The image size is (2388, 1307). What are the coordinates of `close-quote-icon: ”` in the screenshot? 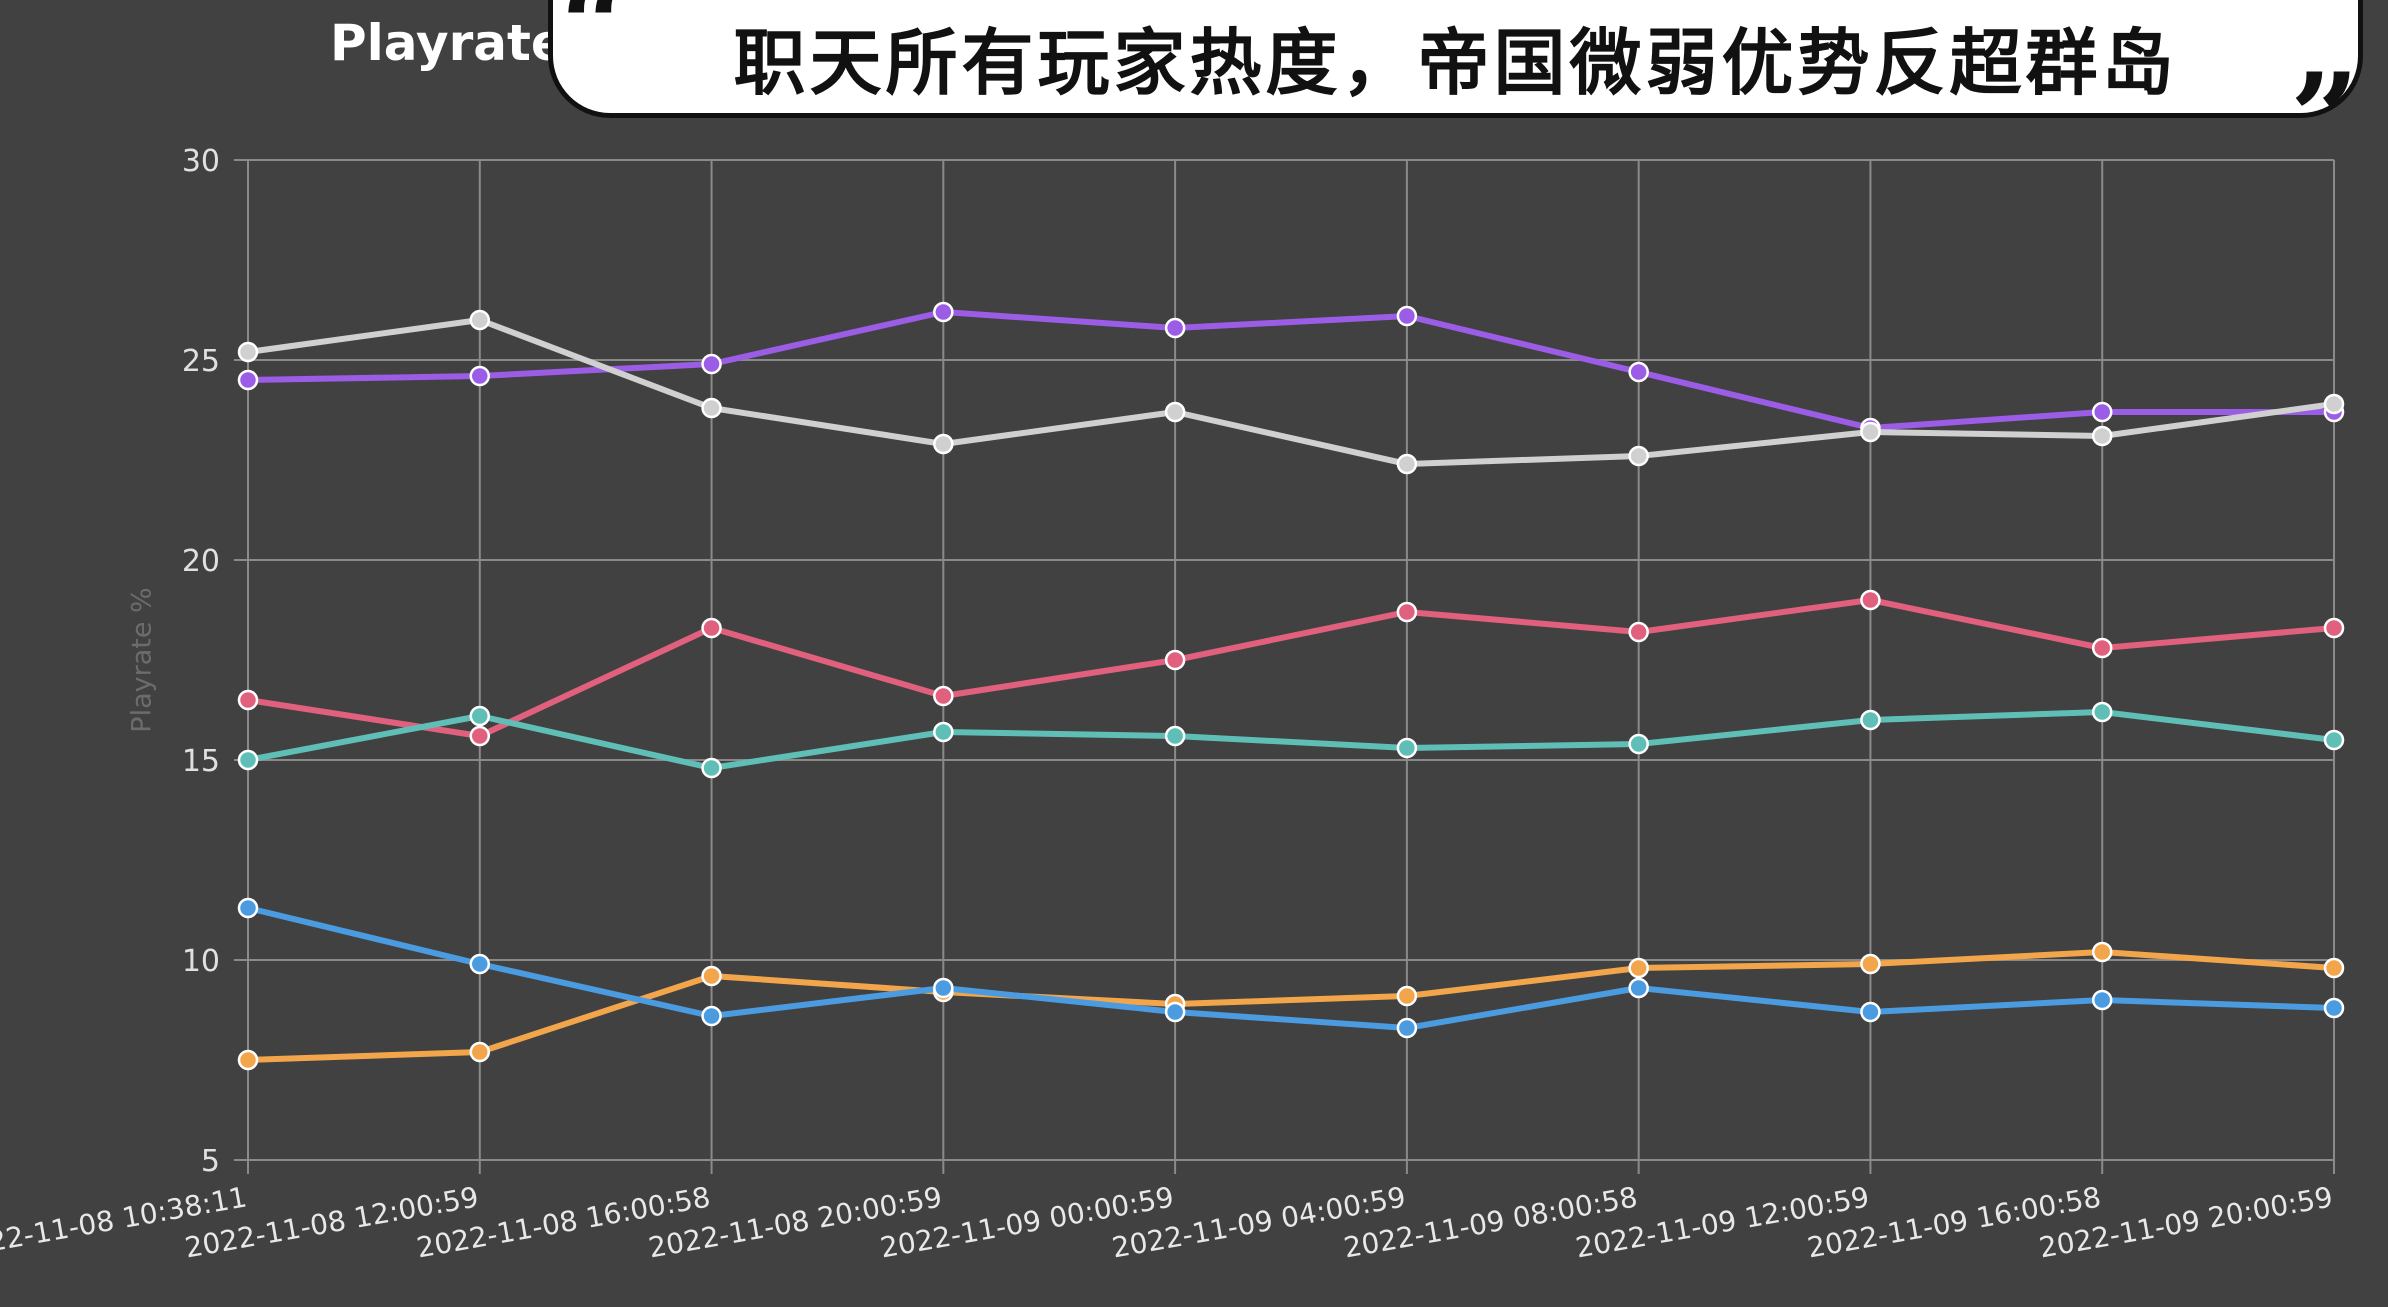 It's located at (2325, 117).